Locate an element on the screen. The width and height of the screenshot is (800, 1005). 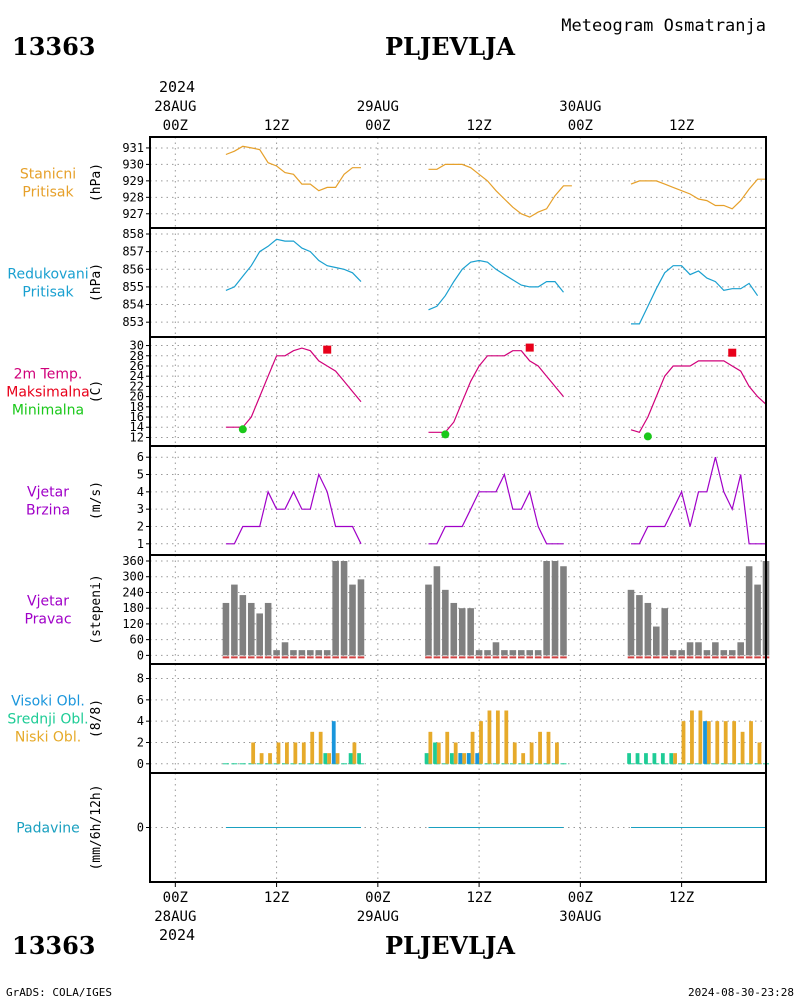
y-tick-label: 12 is located at coordinates (137, 437).